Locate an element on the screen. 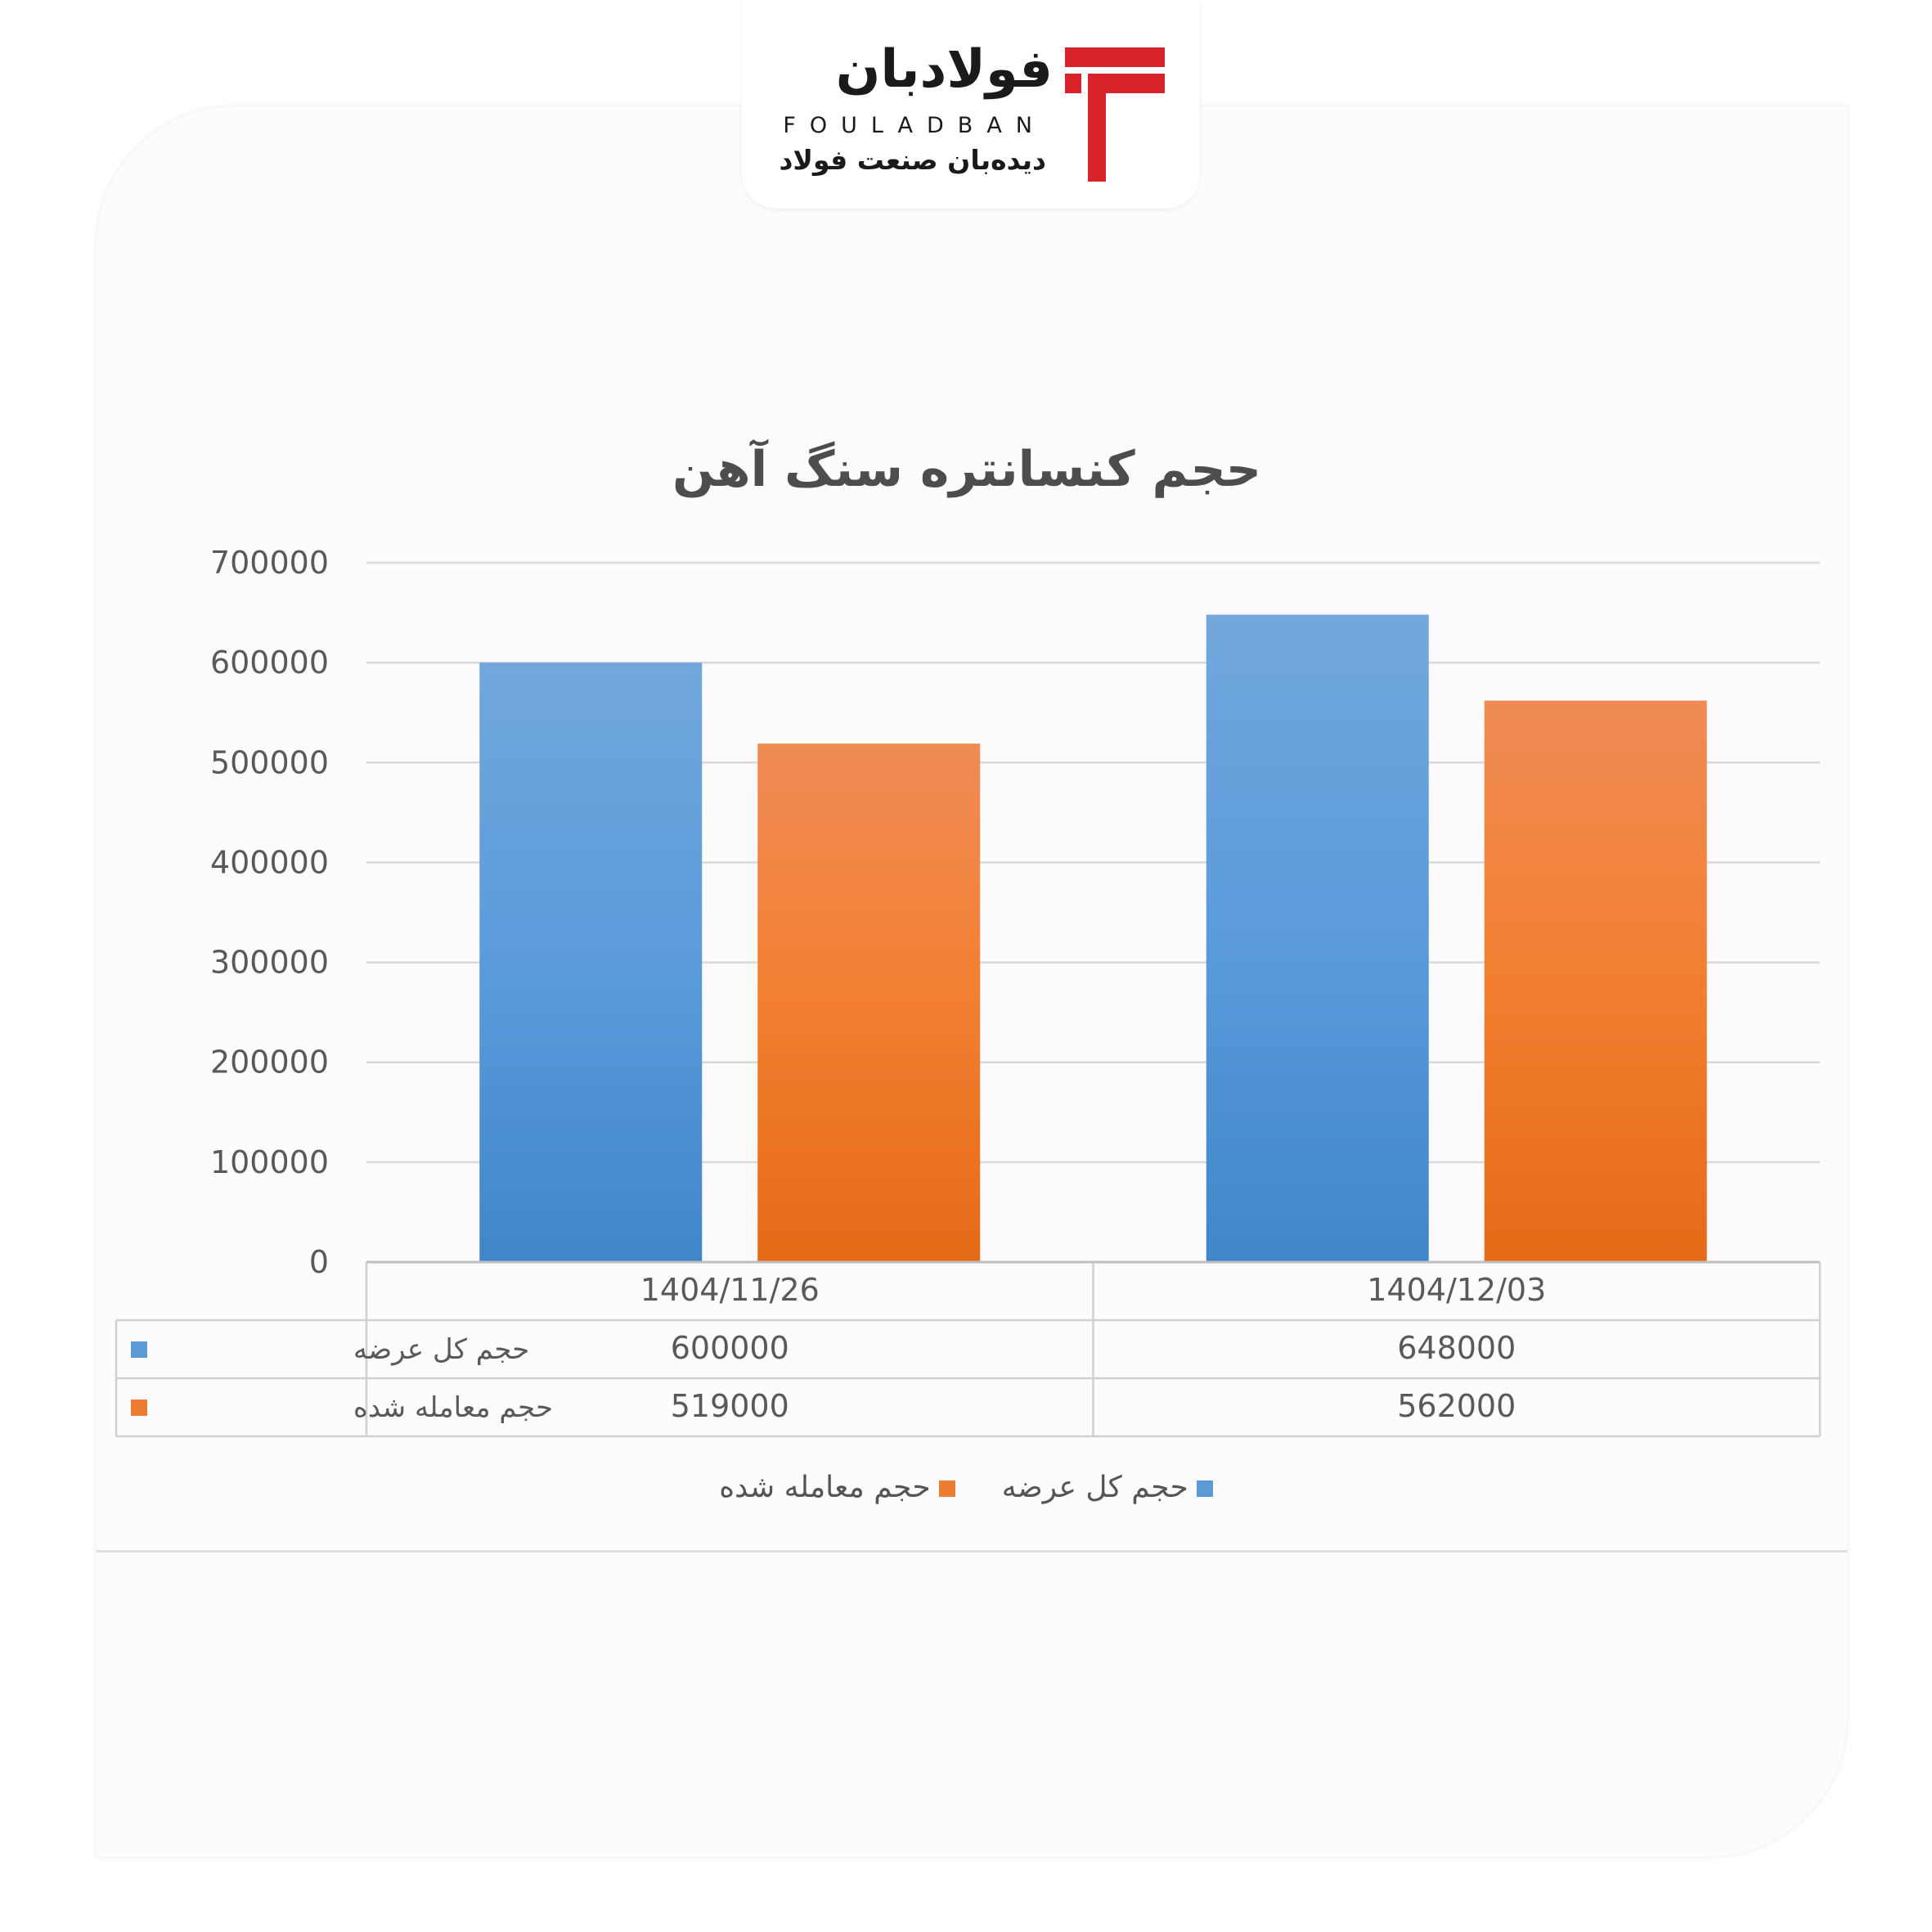  legend-item-supply: حجم کل عرضه is located at coordinates (1108, 1488).